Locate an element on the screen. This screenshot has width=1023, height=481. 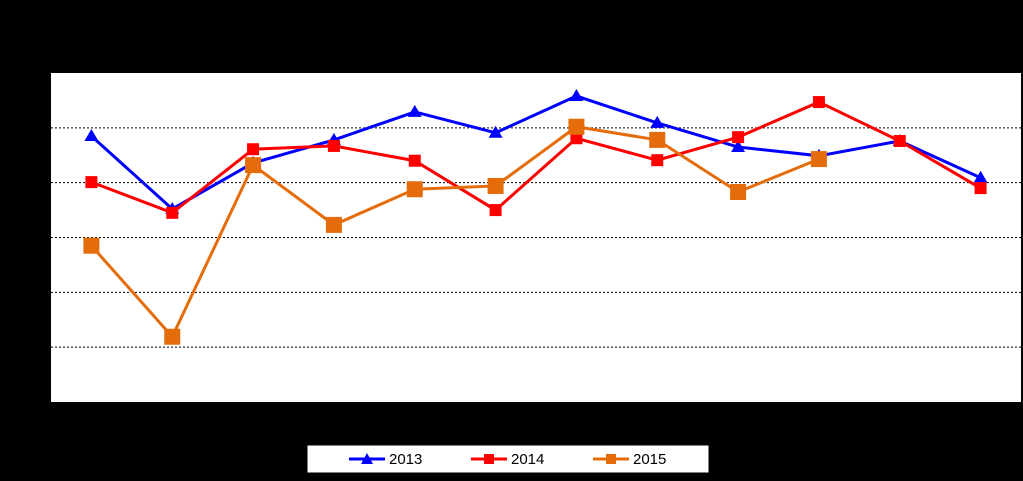
y-tick-label: 3 is located at coordinates (39, 236).